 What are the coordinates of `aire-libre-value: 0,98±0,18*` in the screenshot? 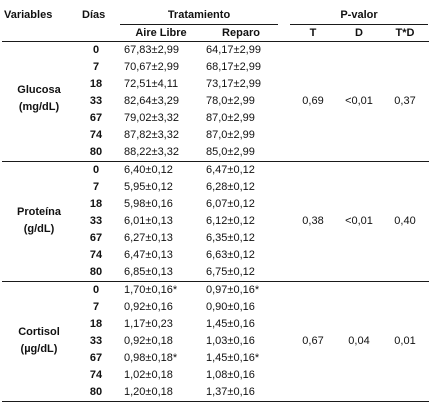 It's located at (151, 358).